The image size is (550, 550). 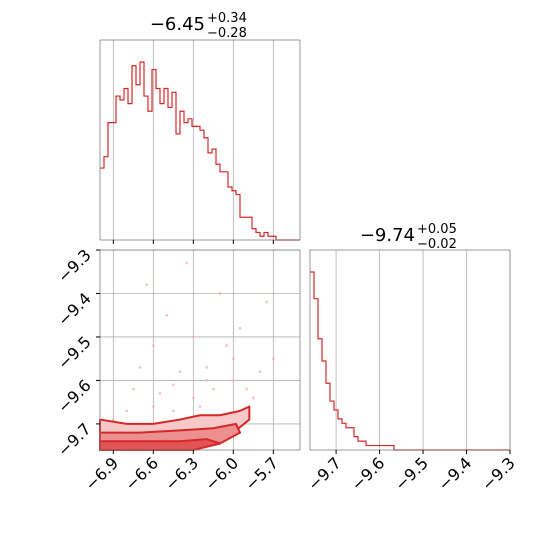 What do you see at coordinates (437, 244) in the screenshot?
I see `hist-2-title-minus: −0.02` at bounding box center [437, 244].